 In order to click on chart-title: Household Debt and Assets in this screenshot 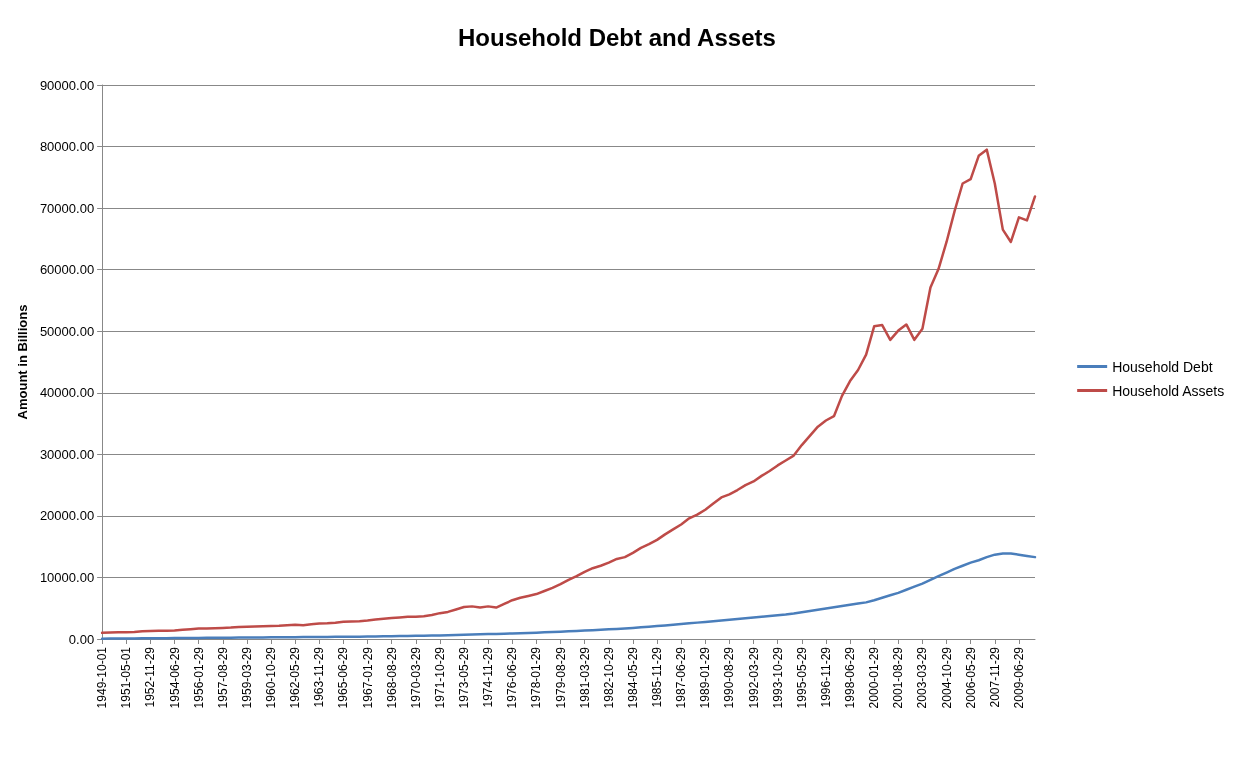, I will do `click(617, 37)`.